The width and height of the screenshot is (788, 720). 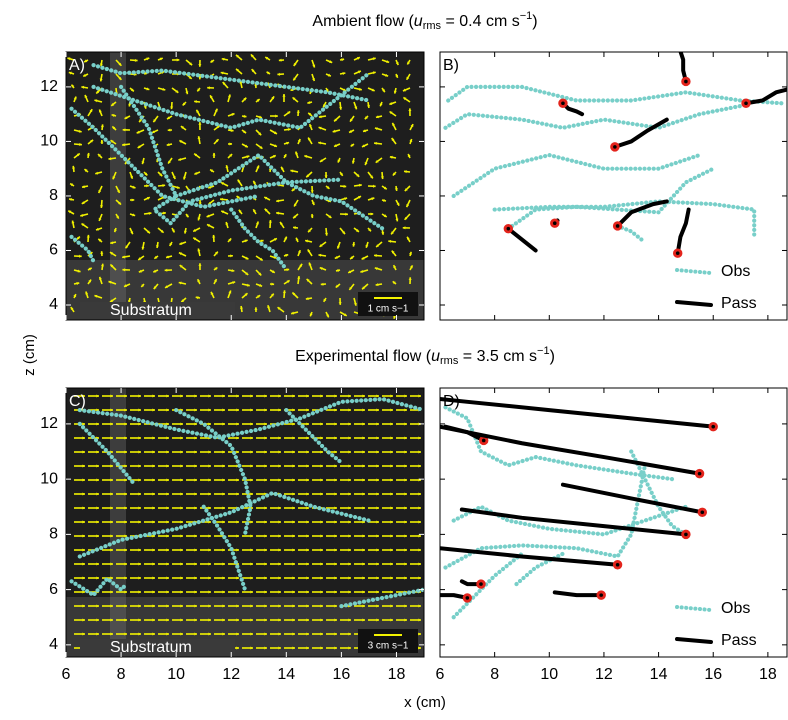 What do you see at coordinates (480, 21) in the screenshot?
I see `title-part: = 0.4 cm s` at bounding box center [480, 21].